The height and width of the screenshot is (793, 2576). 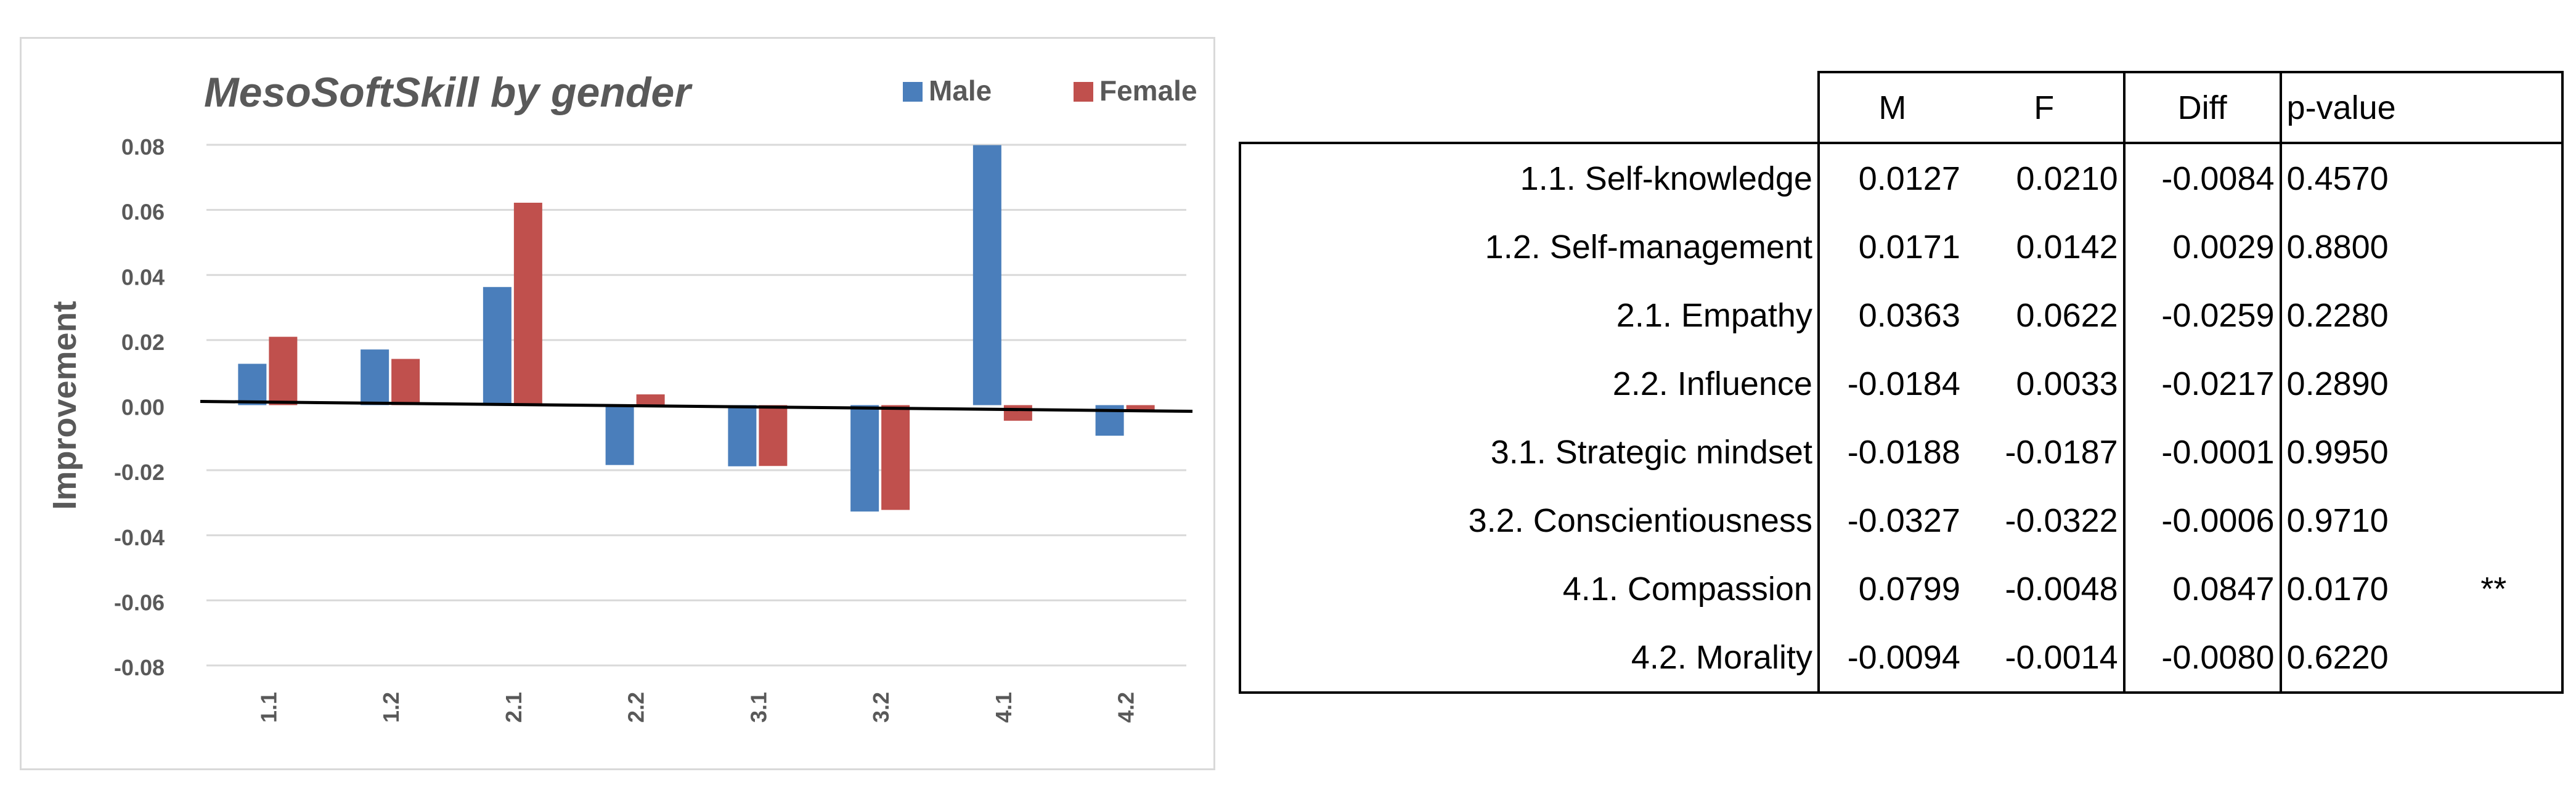 I want to click on bar-female-4.2, so click(x=1140, y=407).